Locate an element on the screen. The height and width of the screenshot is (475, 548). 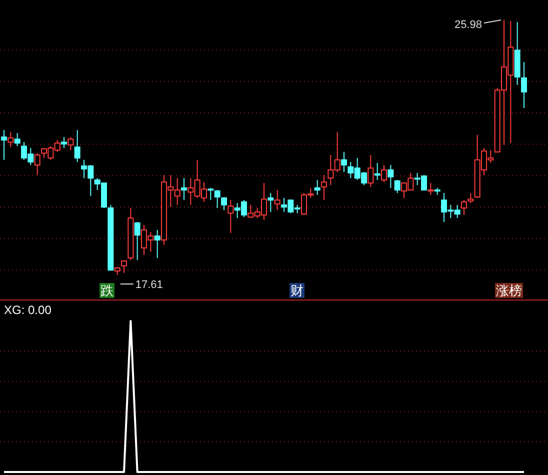
text: 17.61 is located at coordinates (149, 285).